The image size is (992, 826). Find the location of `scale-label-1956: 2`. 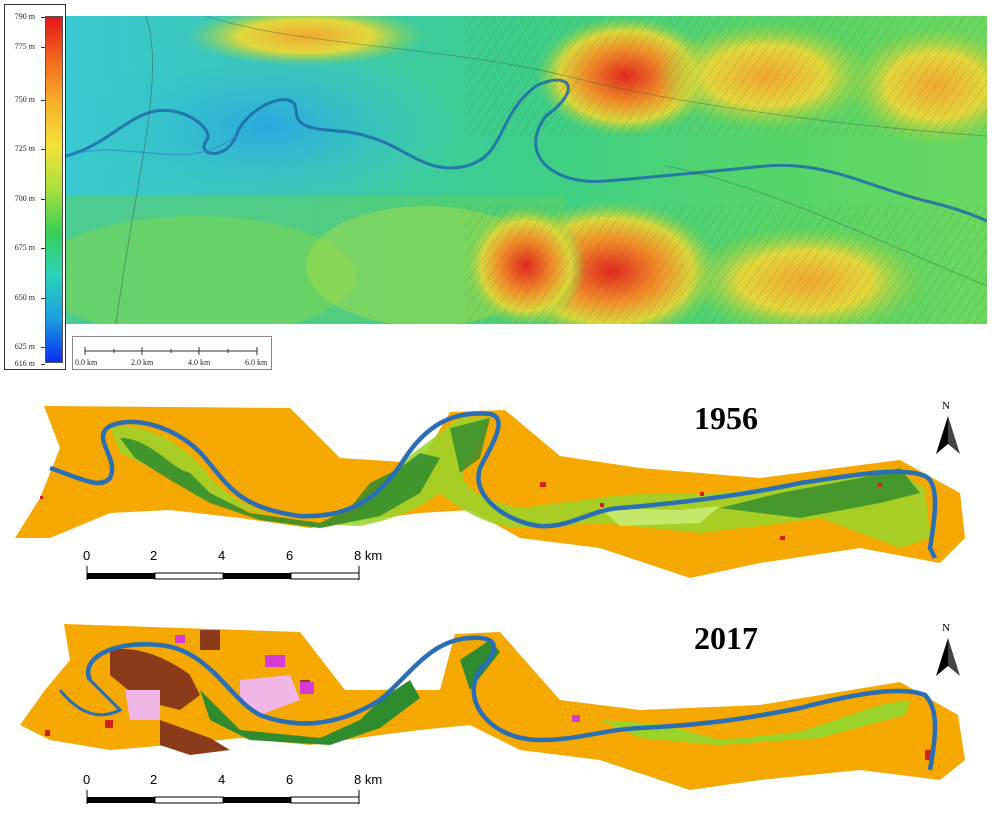

scale-label-1956: 2 is located at coordinates (154, 555).